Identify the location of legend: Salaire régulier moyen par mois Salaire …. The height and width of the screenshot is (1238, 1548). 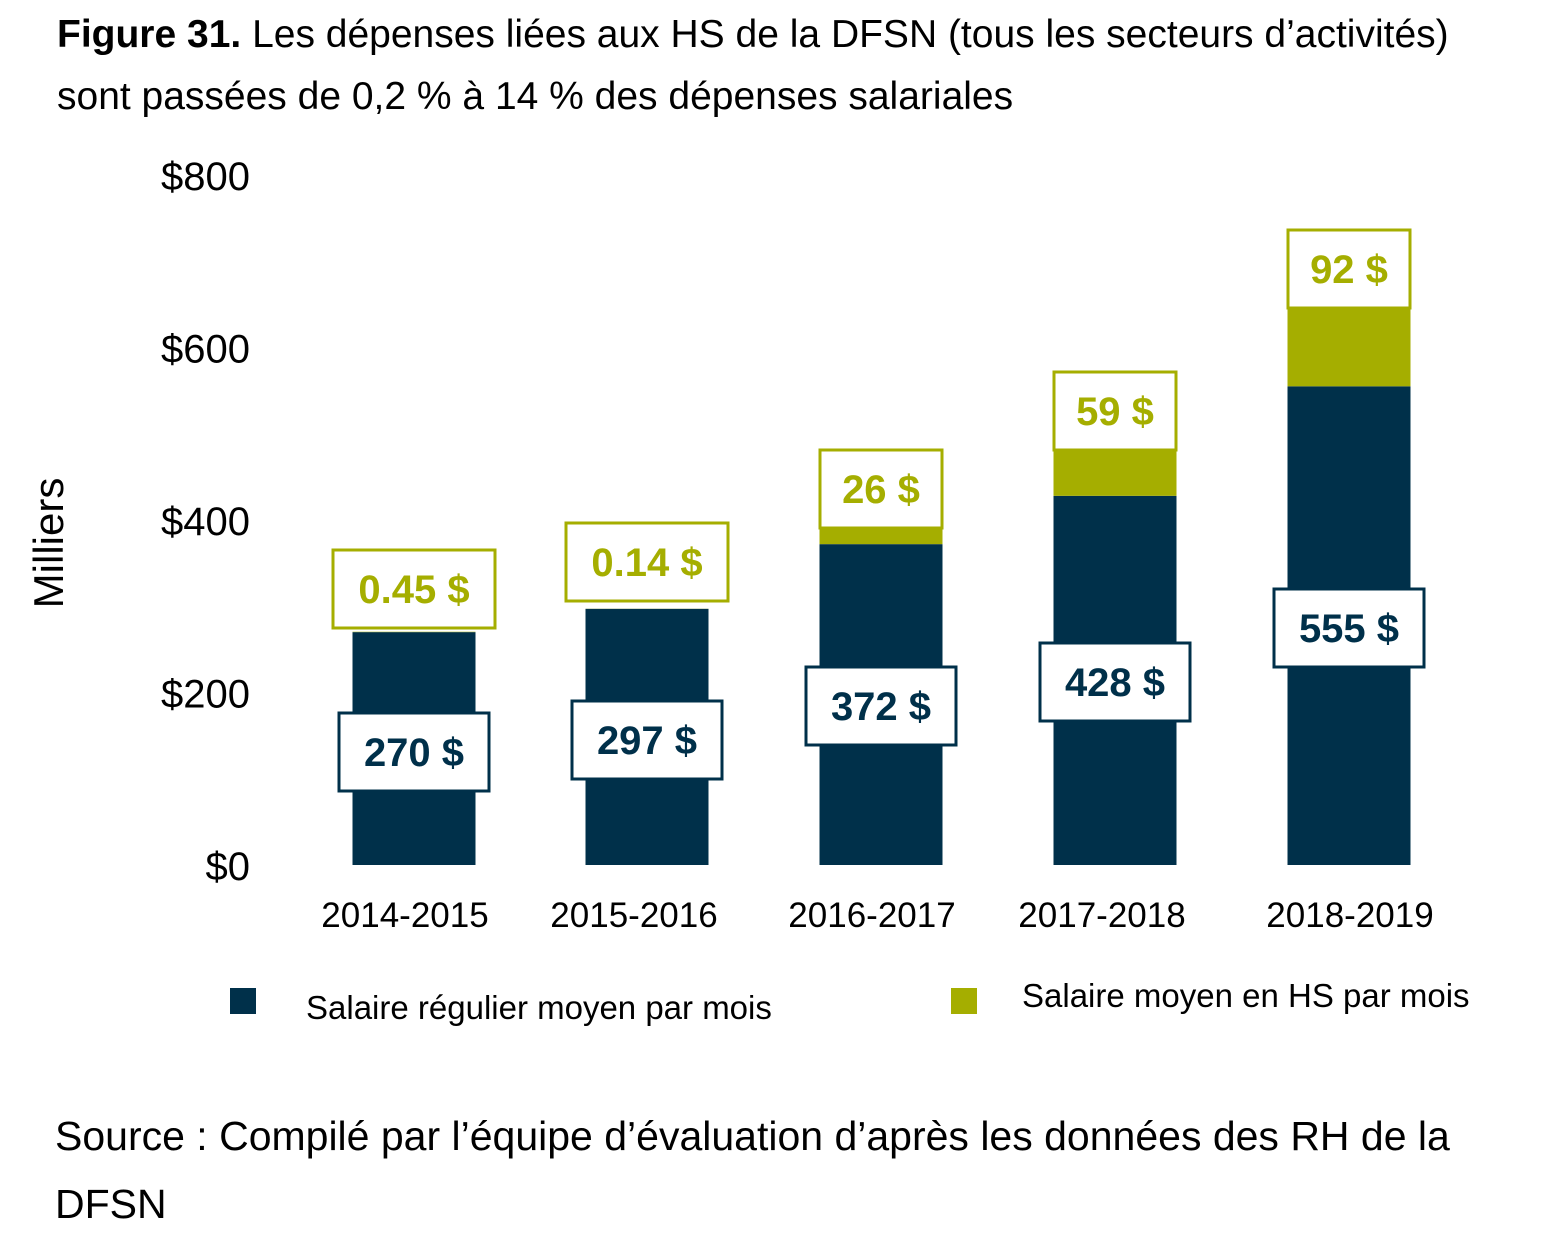
(850, 1001).